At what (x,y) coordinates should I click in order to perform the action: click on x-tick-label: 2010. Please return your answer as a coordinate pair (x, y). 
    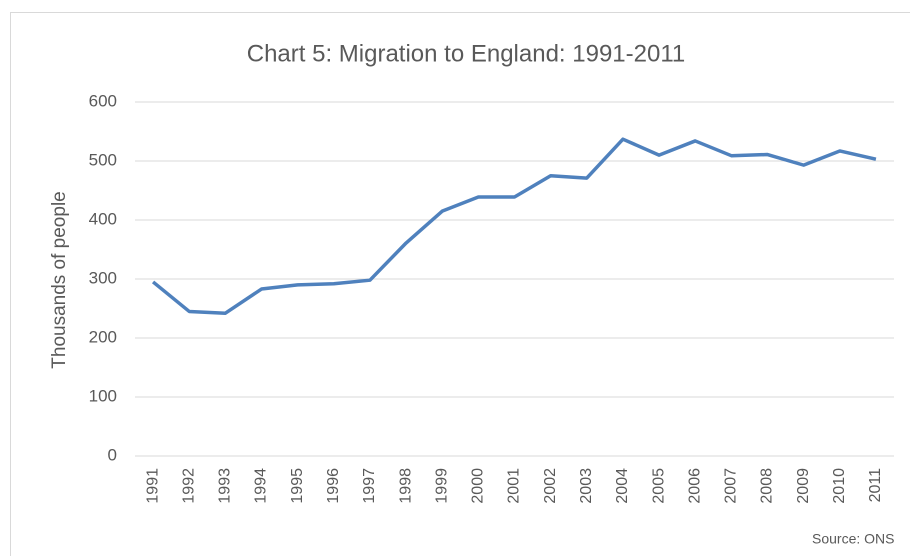
    Looking at the image, I should click on (839, 486).